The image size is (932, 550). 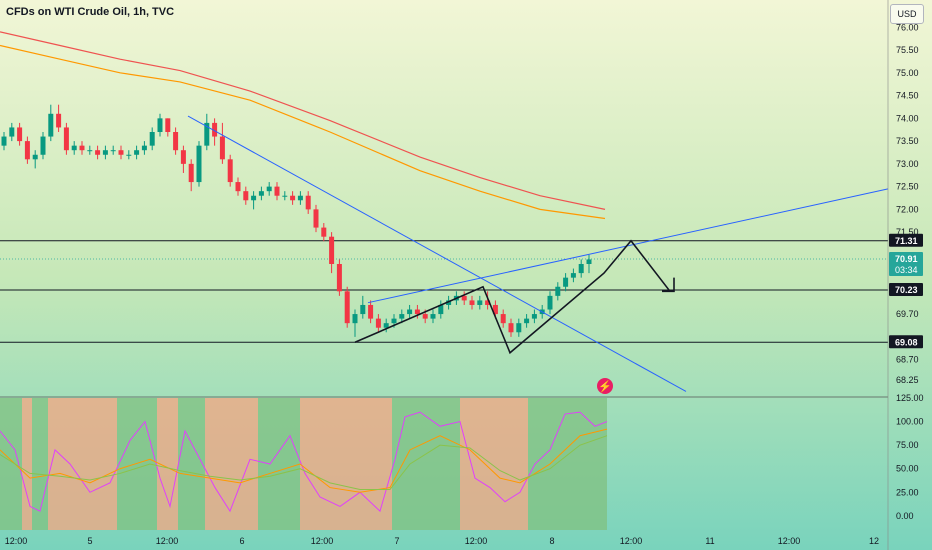 What do you see at coordinates (906, 259) in the screenshot?
I see `price-label: 70.91` at bounding box center [906, 259].